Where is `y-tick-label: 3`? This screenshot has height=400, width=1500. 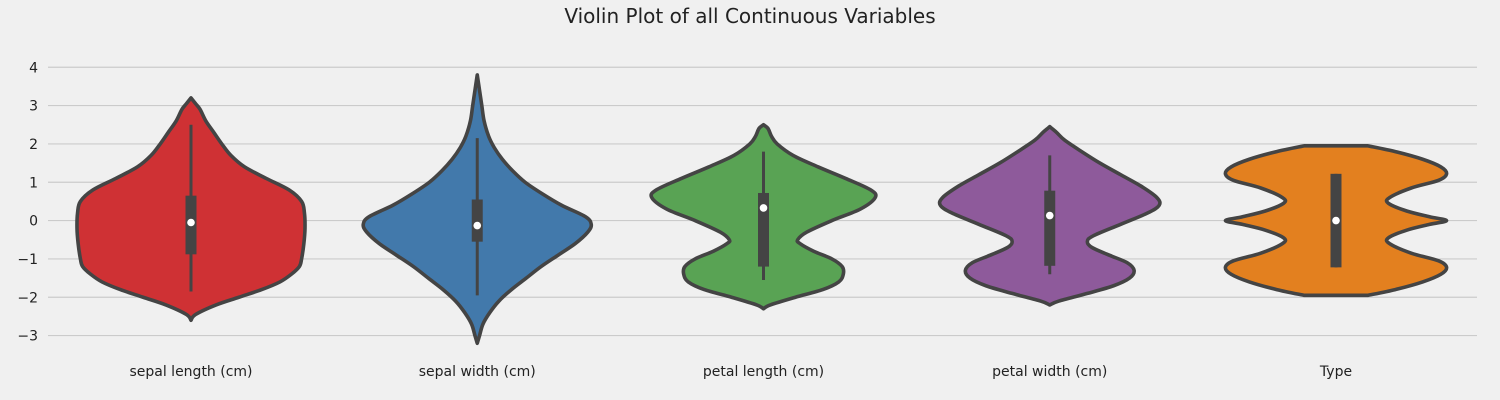 y-tick-label: 3 is located at coordinates (33, 107).